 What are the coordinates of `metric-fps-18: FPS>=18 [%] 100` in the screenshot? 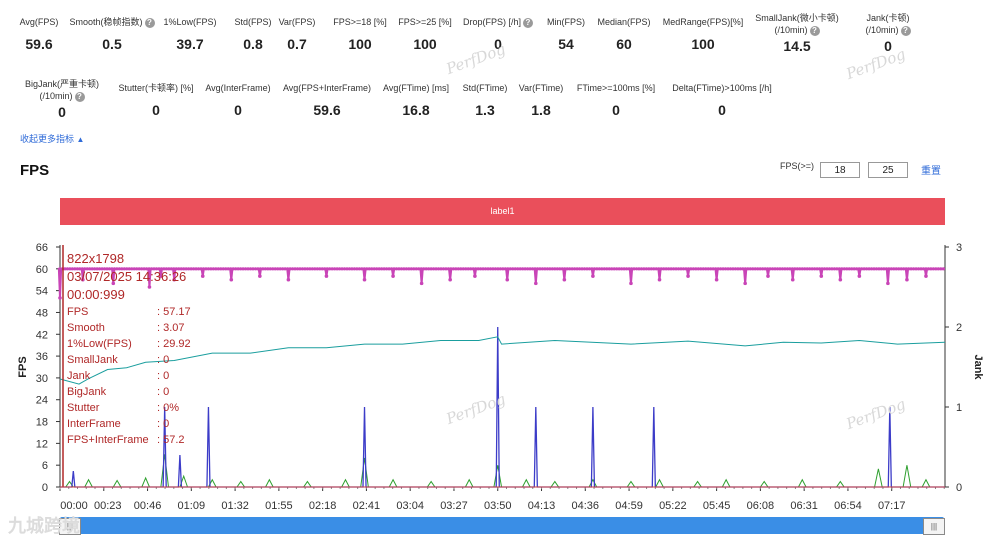 It's located at (360, 32).